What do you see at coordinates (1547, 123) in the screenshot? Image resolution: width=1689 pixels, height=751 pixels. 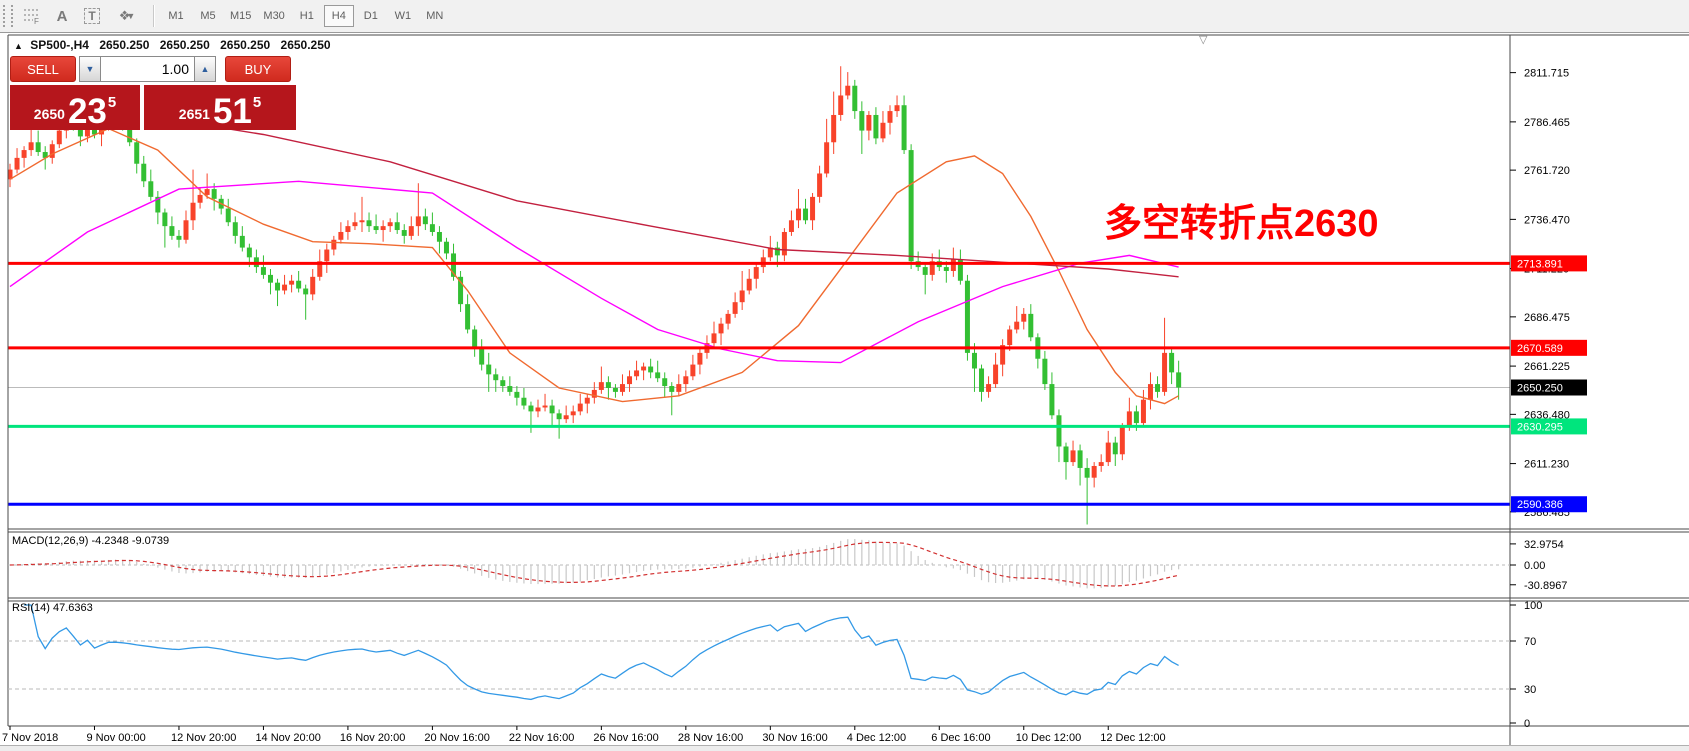 I see `price-tick-label: 2786.465` at bounding box center [1547, 123].